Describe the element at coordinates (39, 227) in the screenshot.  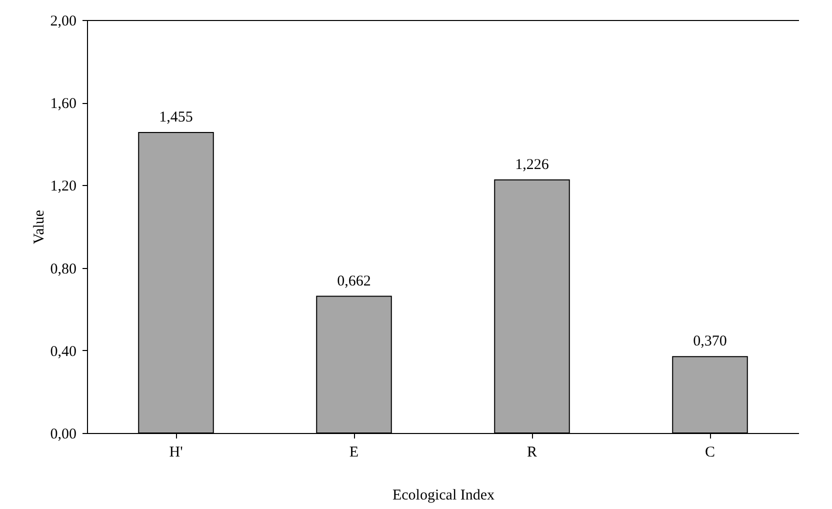
I see `y-axis-title: Value` at that location.